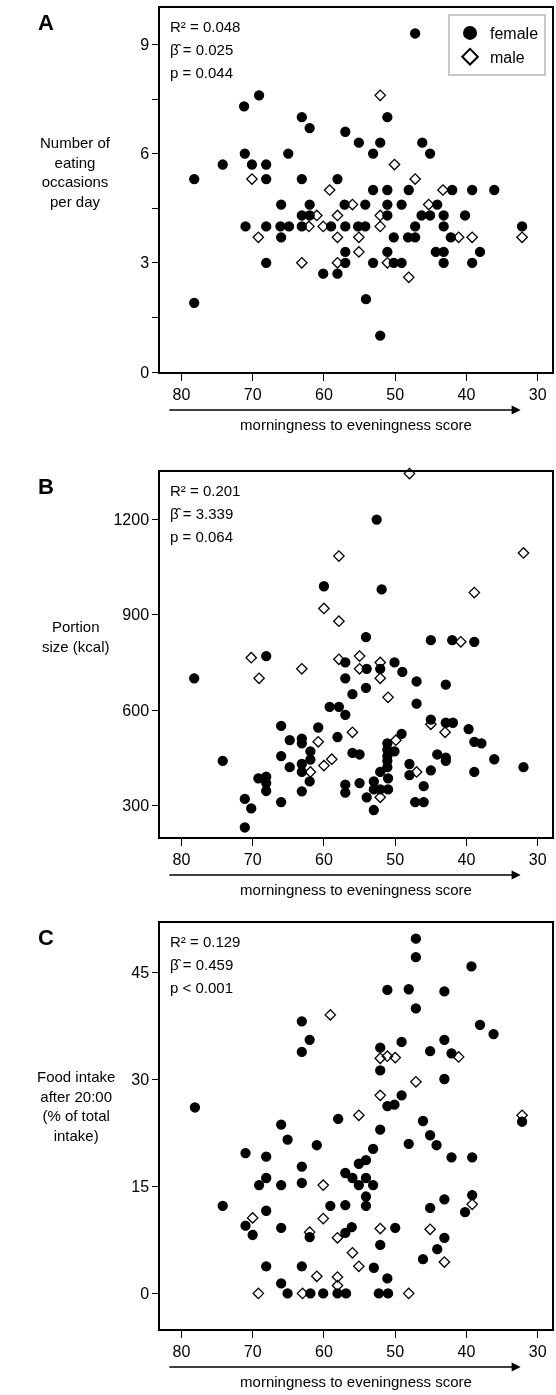  Describe the element at coordinates (145, 263) in the screenshot. I see `y-tick-label: 3` at that location.